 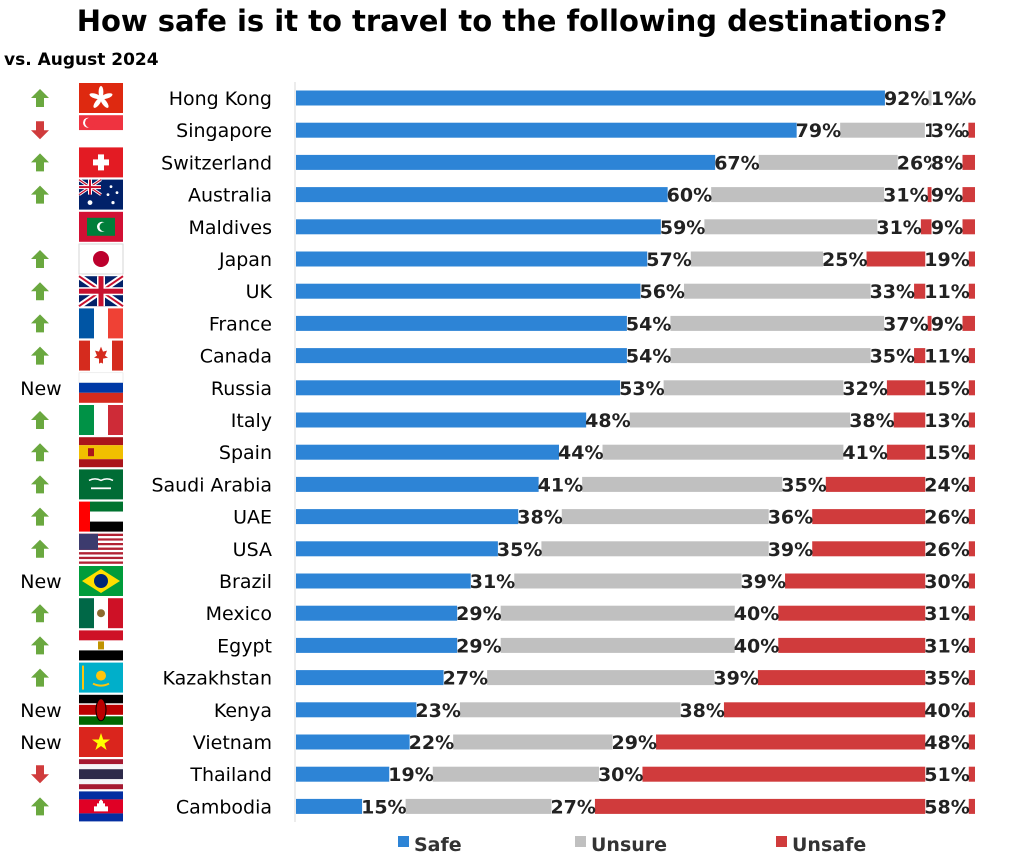 What do you see at coordinates (243, 711) in the screenshot?
I see `category-label: Kenya` at bounding box center [243, 711].